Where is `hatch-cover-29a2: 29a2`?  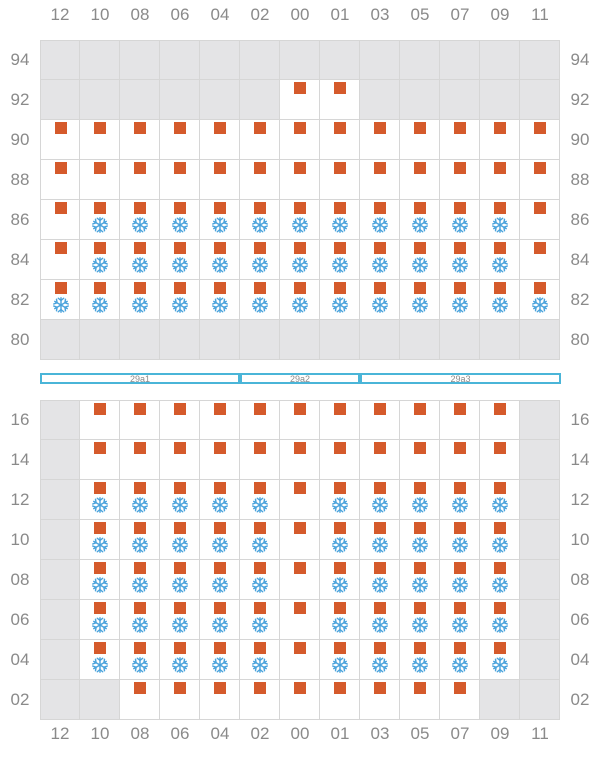
hatch-cover-29a2: 29a2 is located at coordinates (300, 378).